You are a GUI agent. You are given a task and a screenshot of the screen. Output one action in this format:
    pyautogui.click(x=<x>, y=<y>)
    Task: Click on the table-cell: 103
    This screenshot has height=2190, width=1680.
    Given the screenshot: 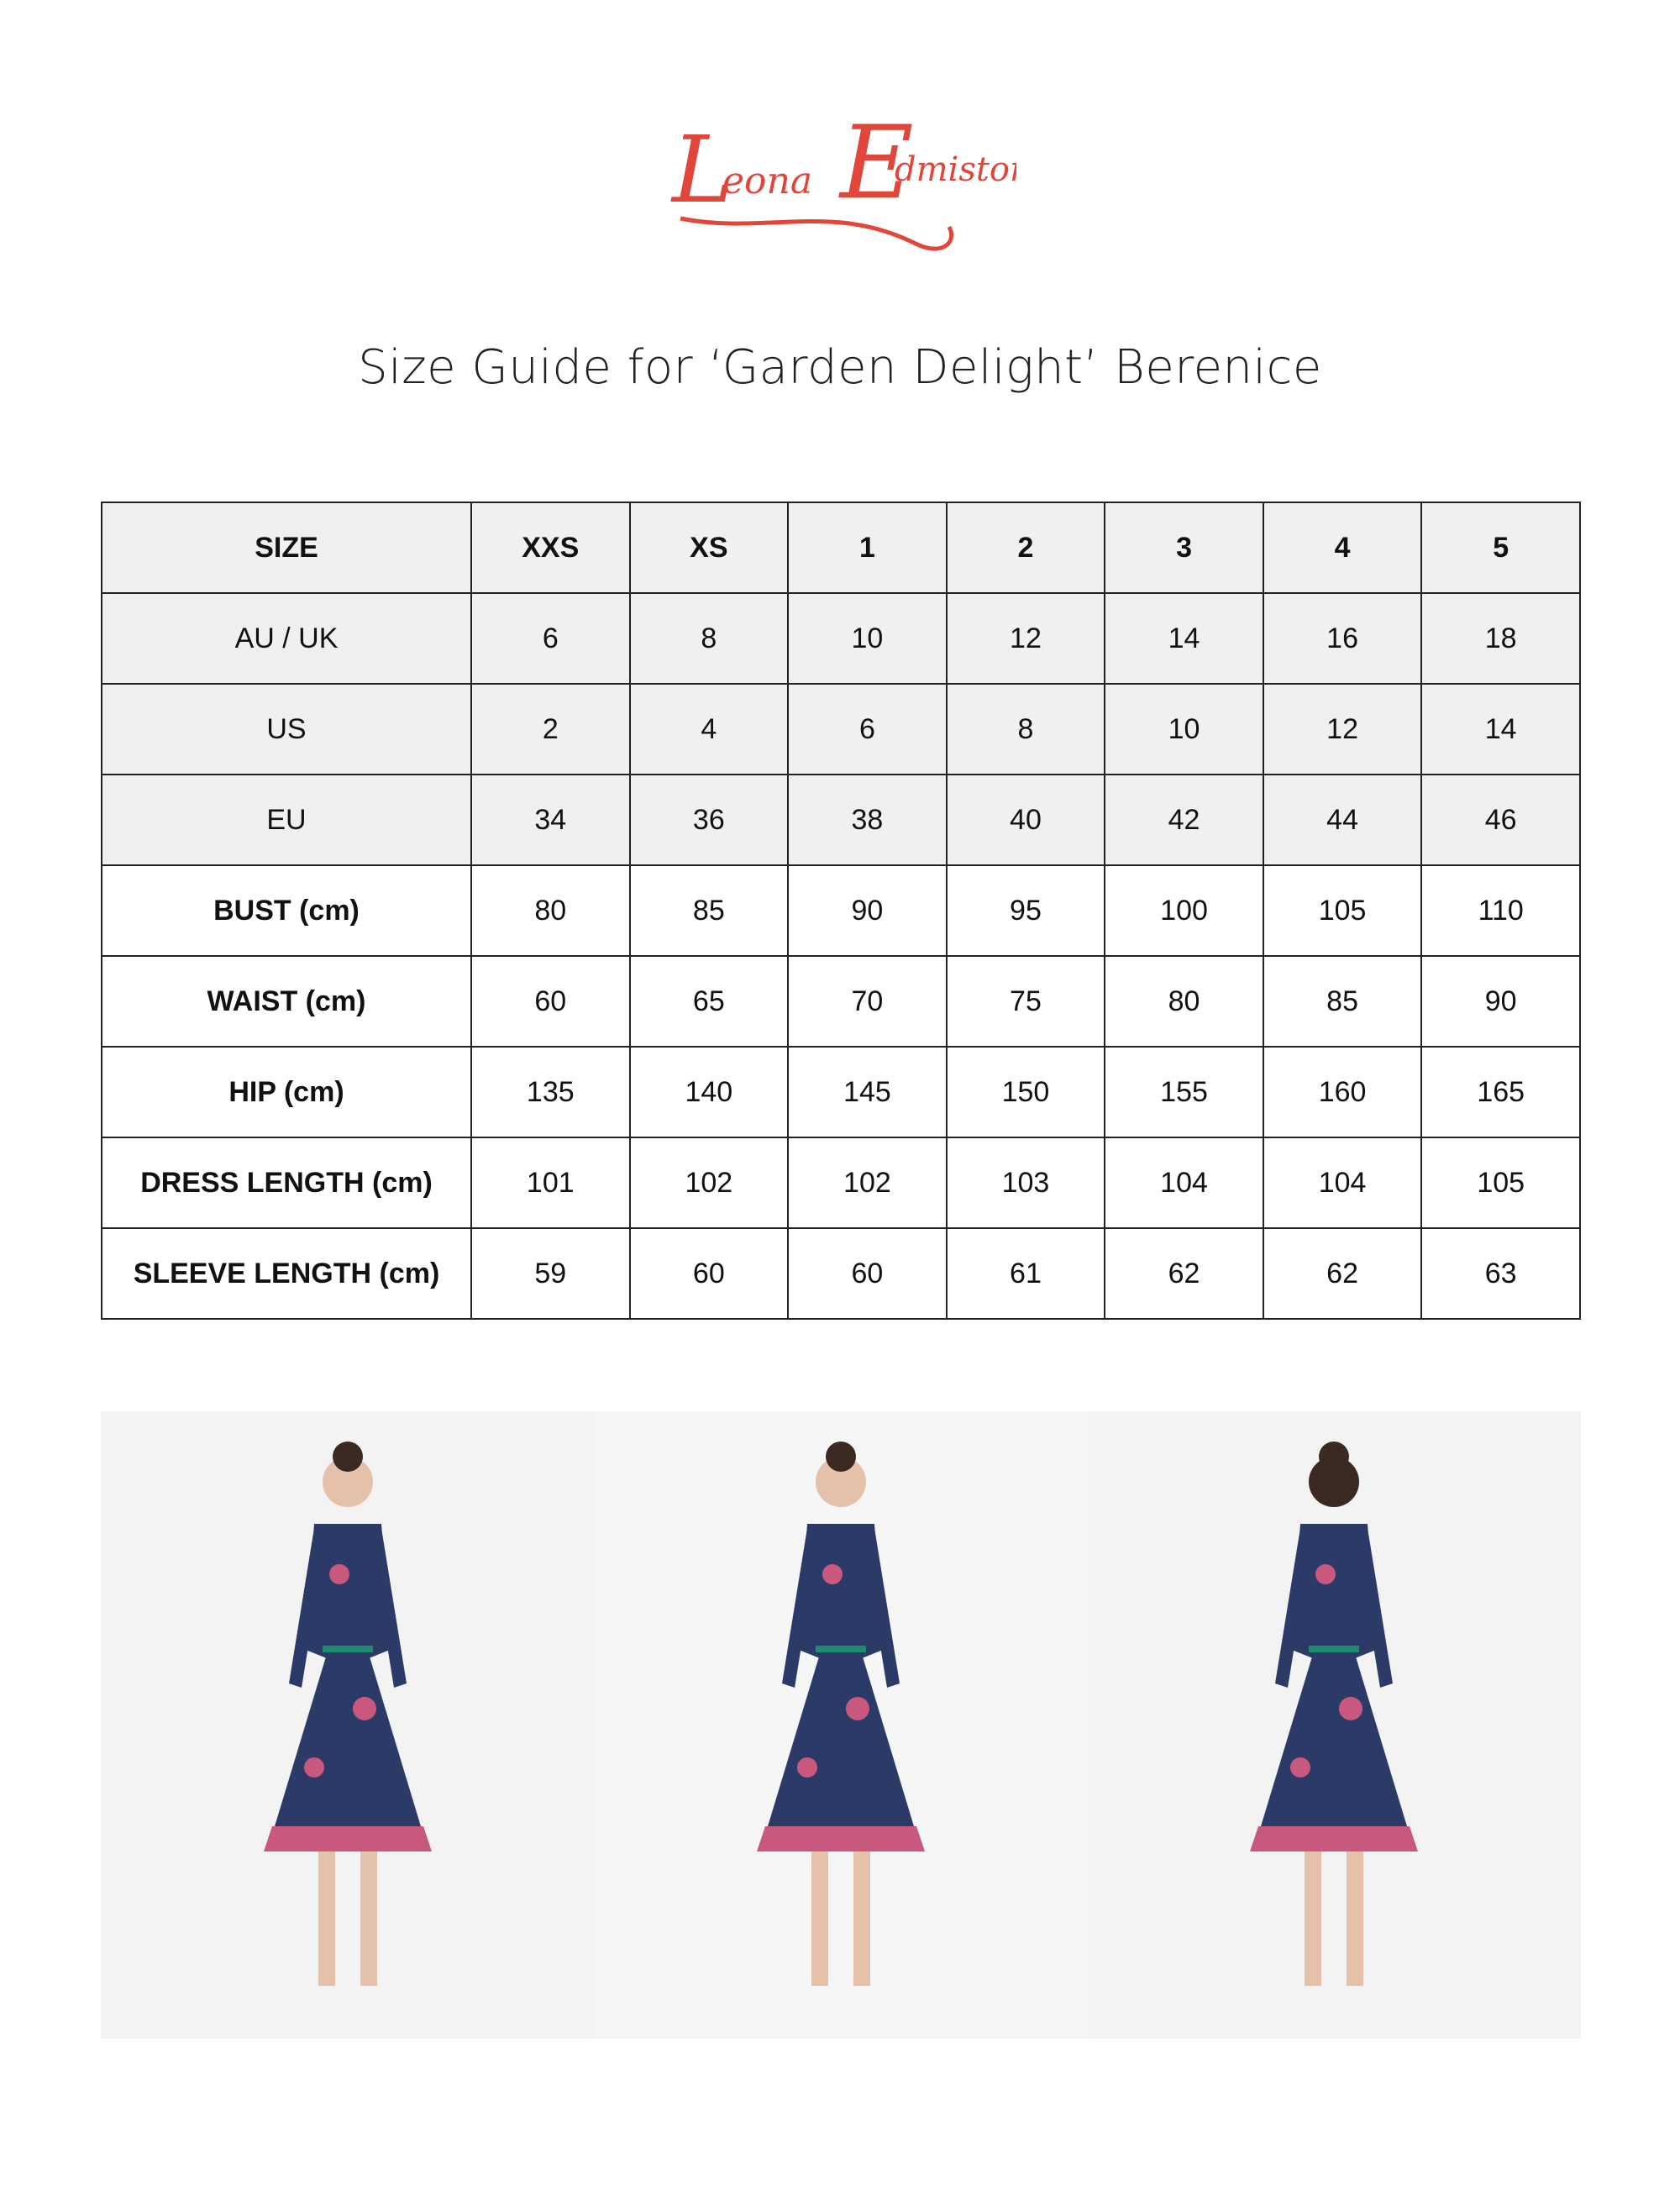 What is the action you would take?
    pyautogui.click(x=1025, y=1183)
    